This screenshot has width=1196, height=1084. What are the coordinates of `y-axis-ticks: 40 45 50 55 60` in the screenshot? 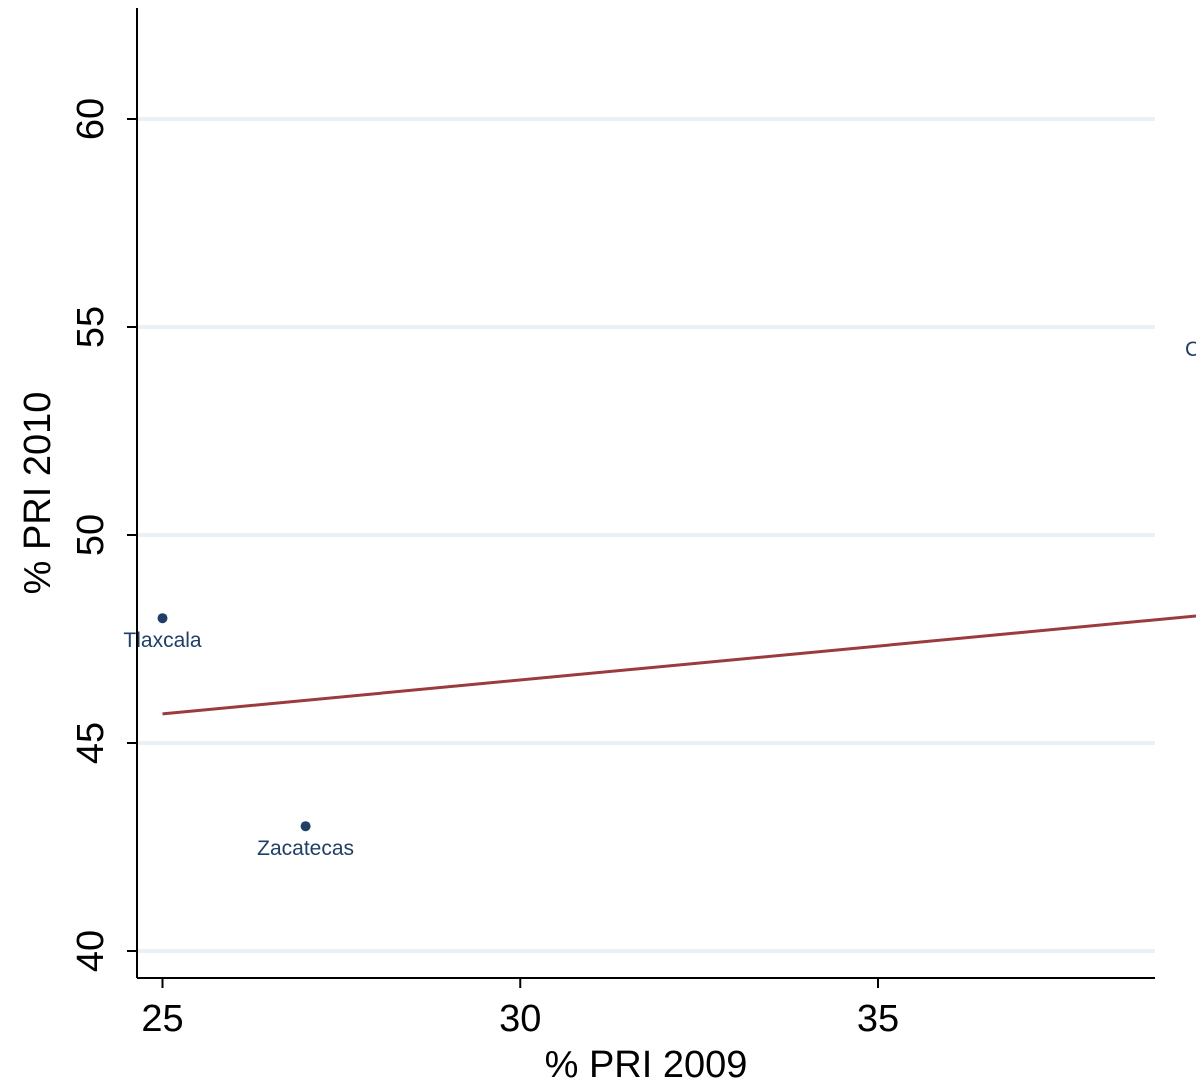 It's located at (103, 535).